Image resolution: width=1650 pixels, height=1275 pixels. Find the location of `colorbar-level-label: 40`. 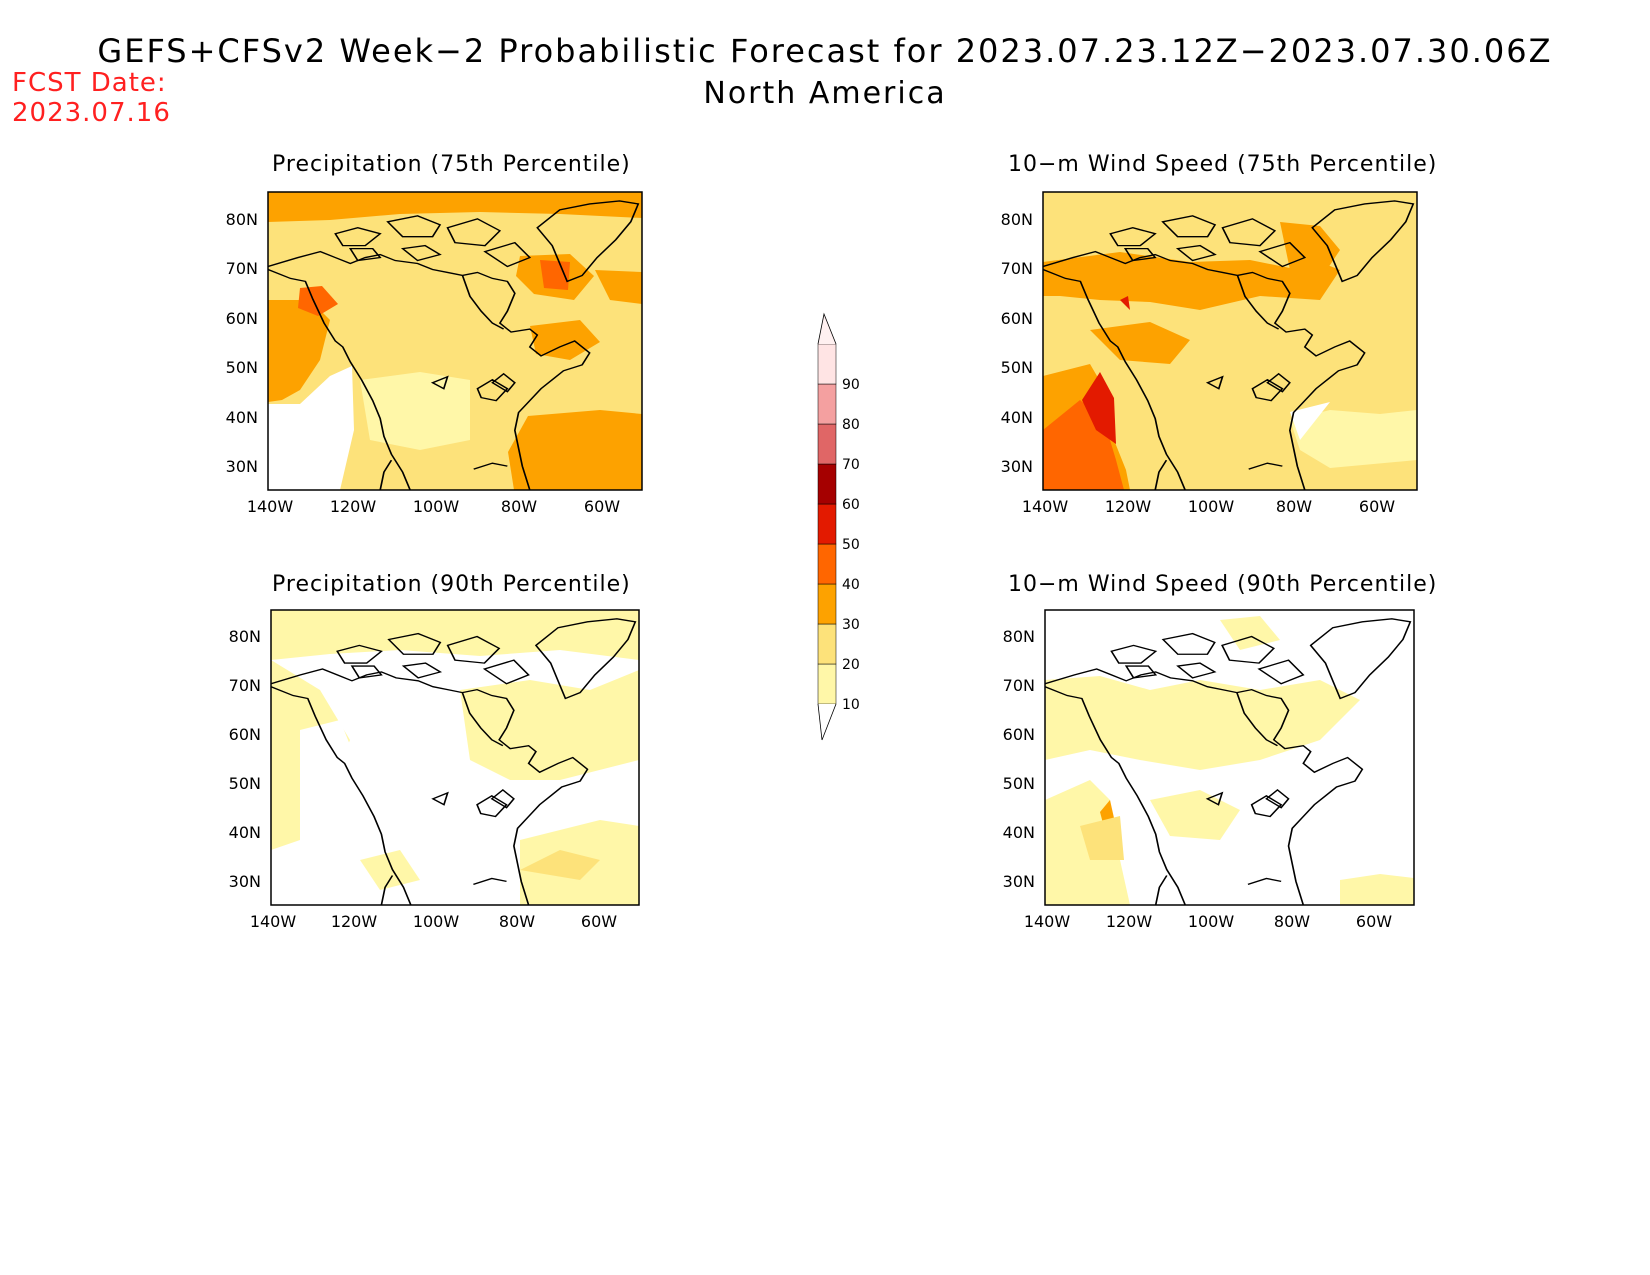

colorbar-level-label: 40 is located at coordinates (851, 585).